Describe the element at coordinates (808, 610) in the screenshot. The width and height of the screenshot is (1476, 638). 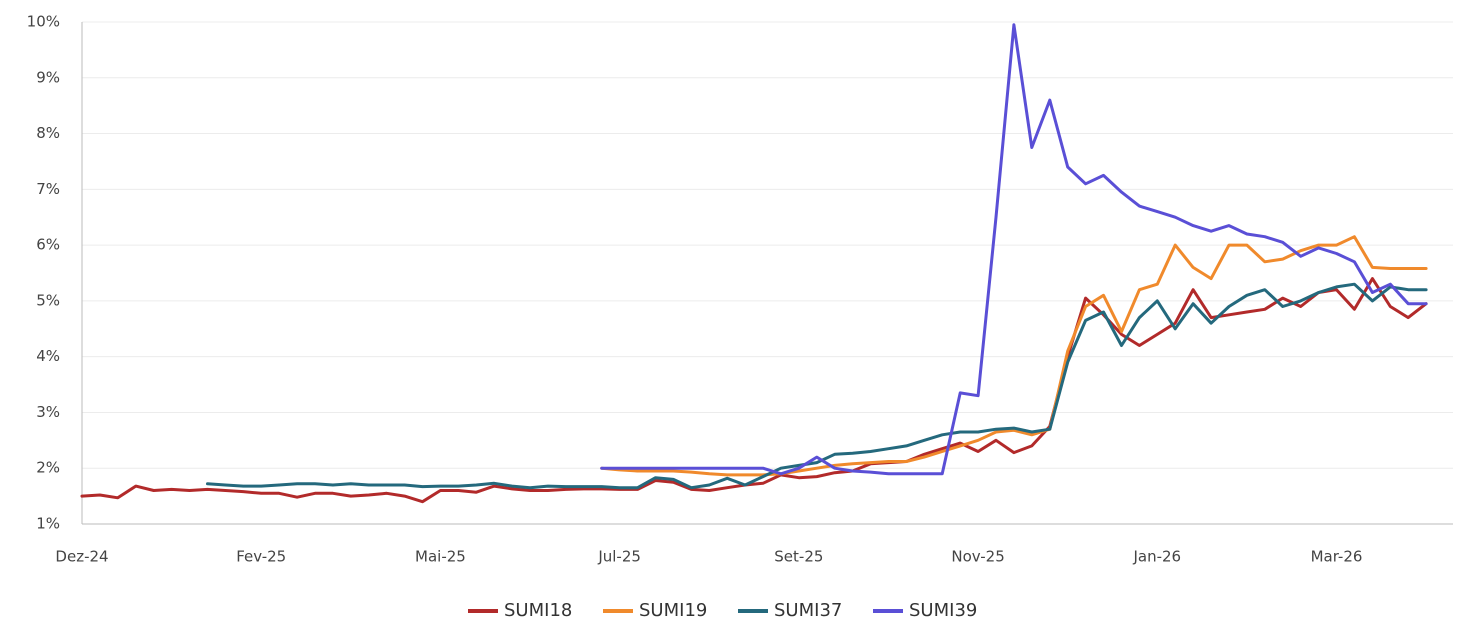
I see `legend-label: SUMI37` at that location.